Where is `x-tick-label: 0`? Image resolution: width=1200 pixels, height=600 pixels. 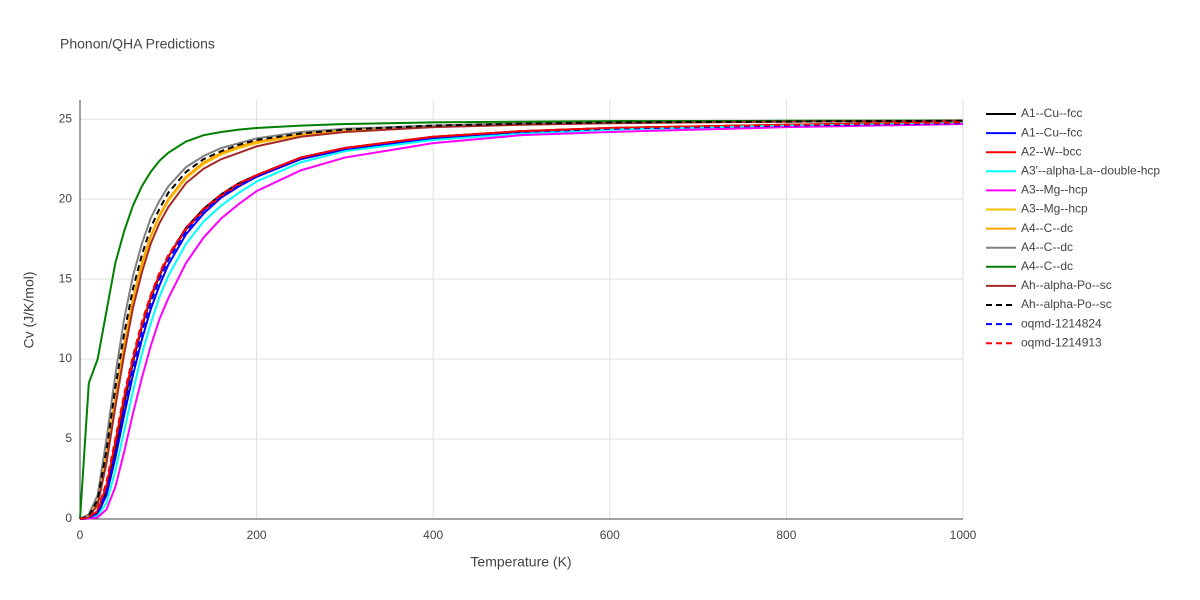 x-tick-label: 0 is located at coordinates (80, 535).